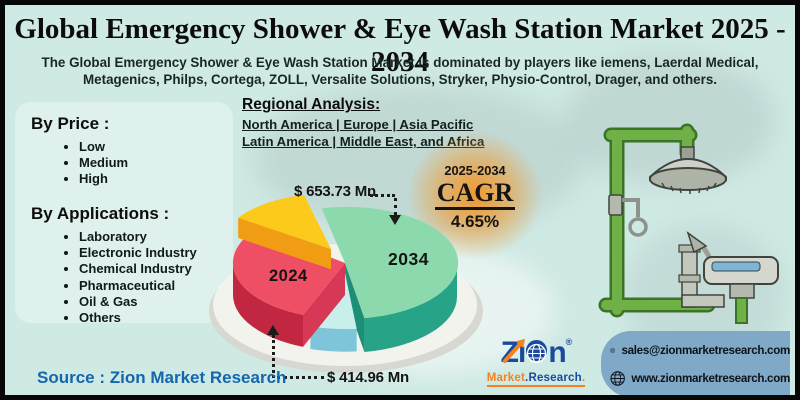 The height and width of the screenshot is (400, 800). Describe the element at coordinates (156, 237) in the screenshot. I see `list-item: Laboratory` at that location.